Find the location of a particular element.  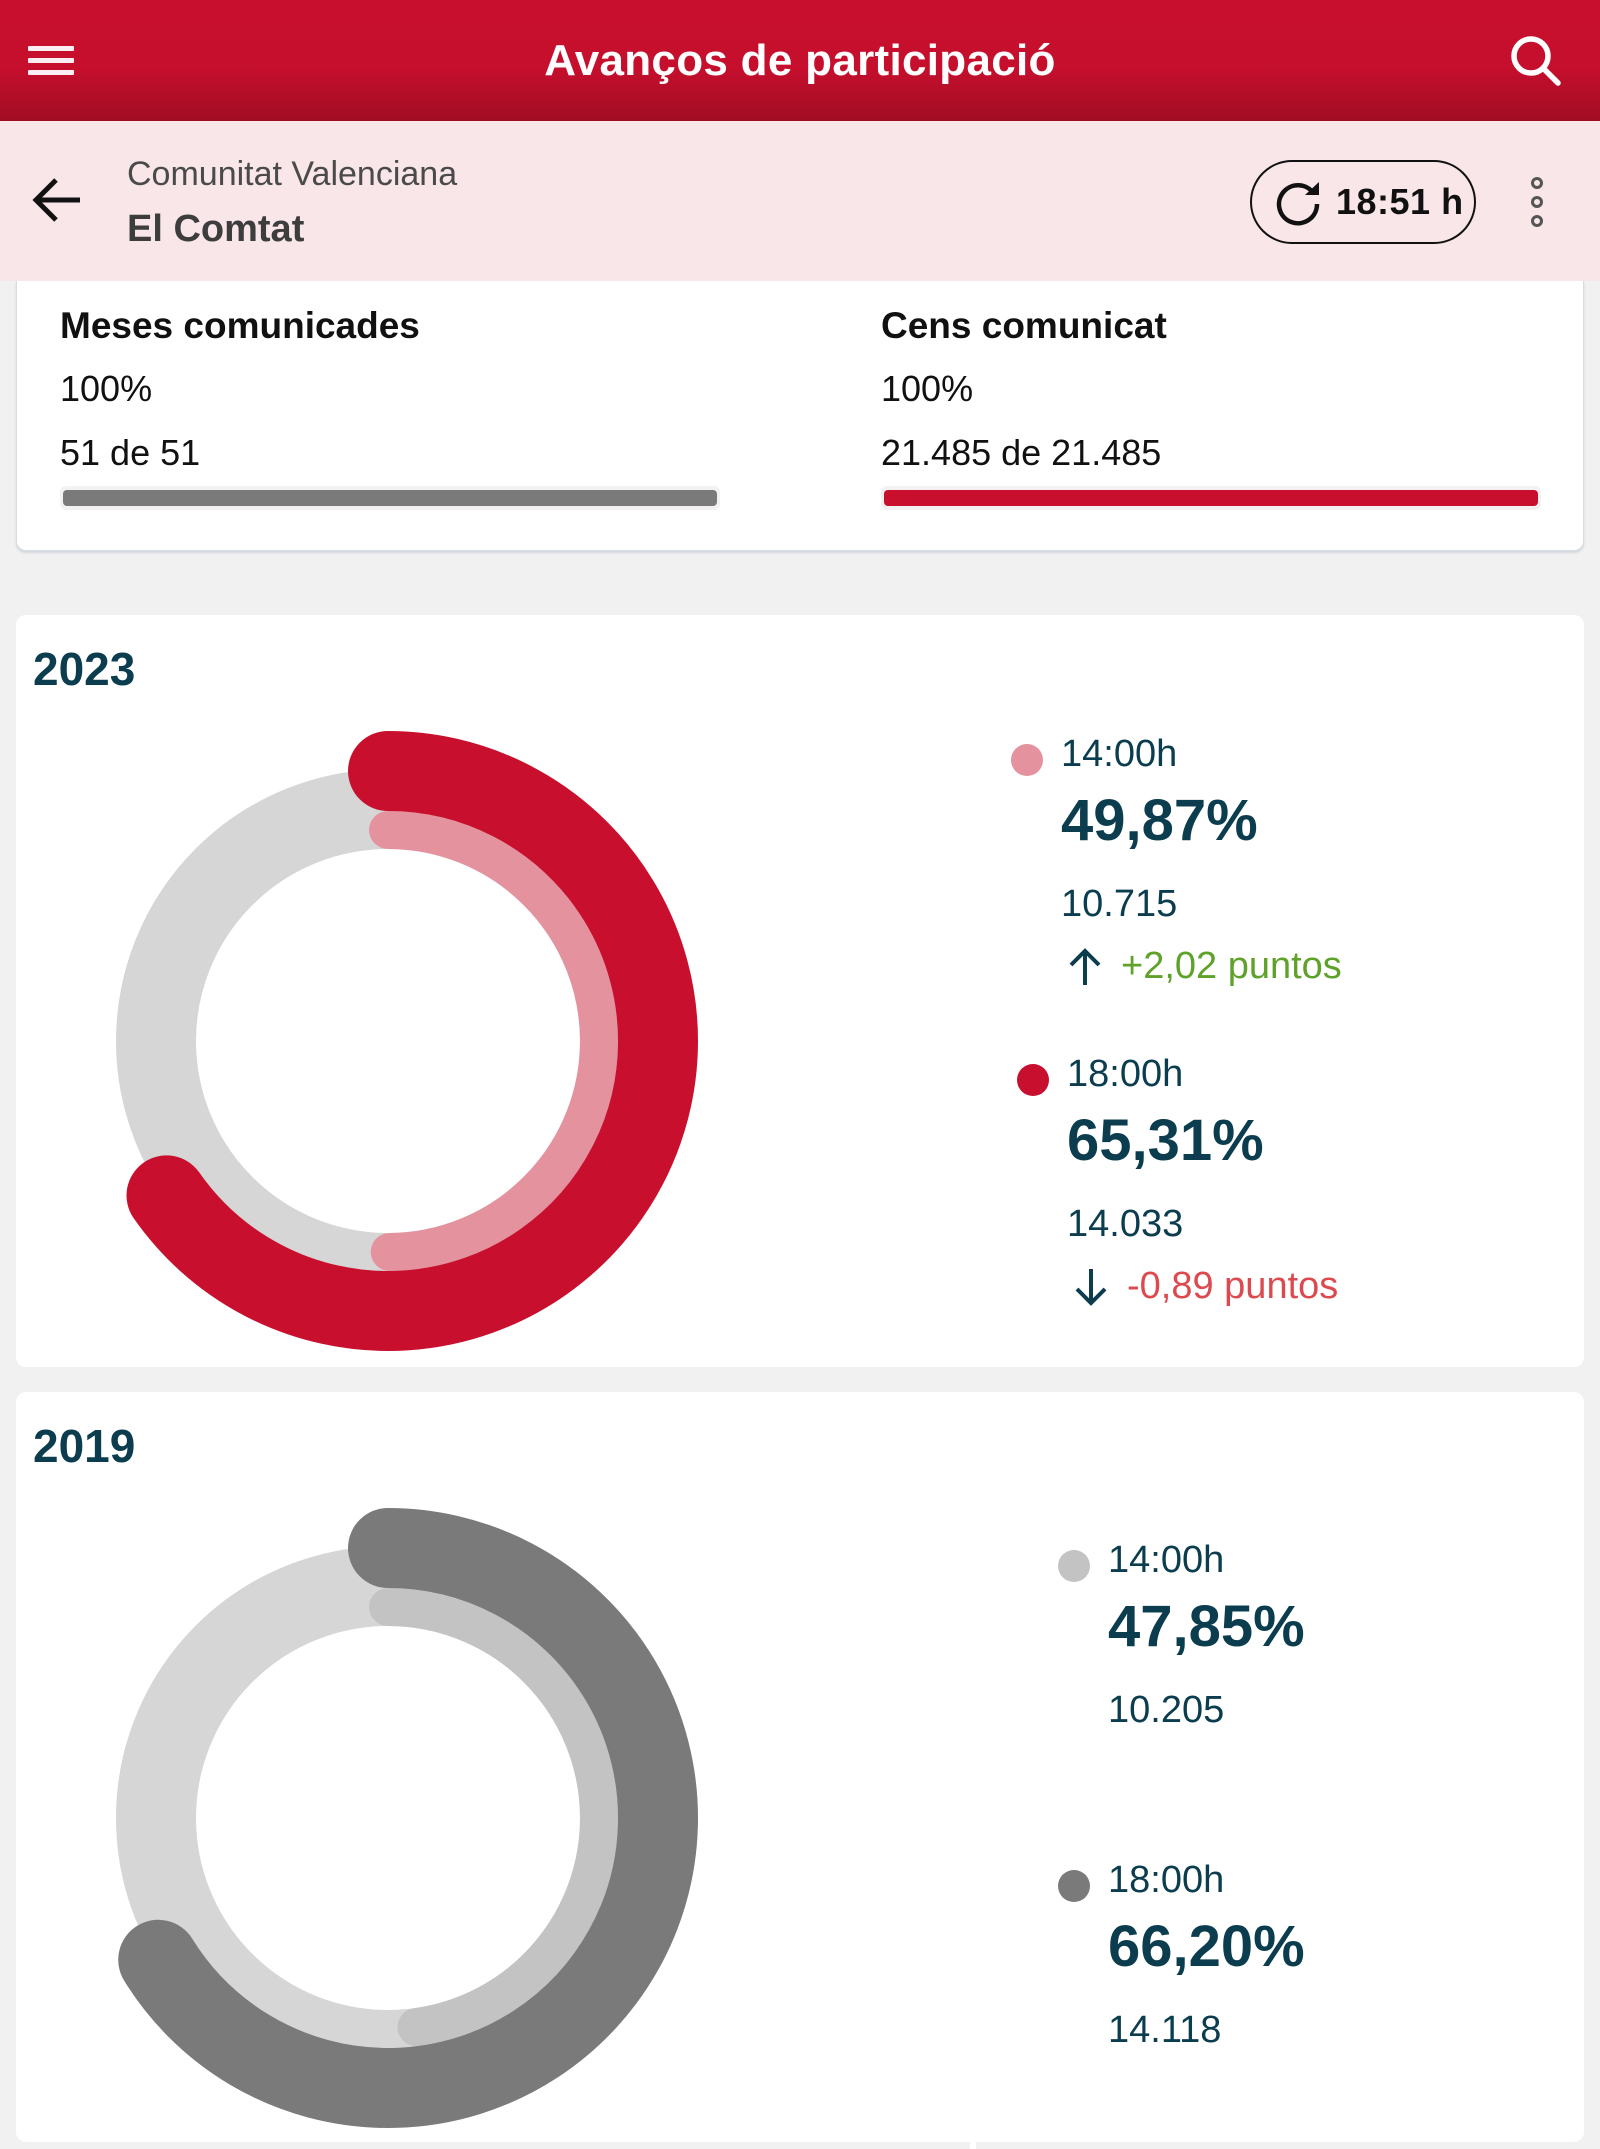

tables-percent: 100% is located at coordinates (106, 388).